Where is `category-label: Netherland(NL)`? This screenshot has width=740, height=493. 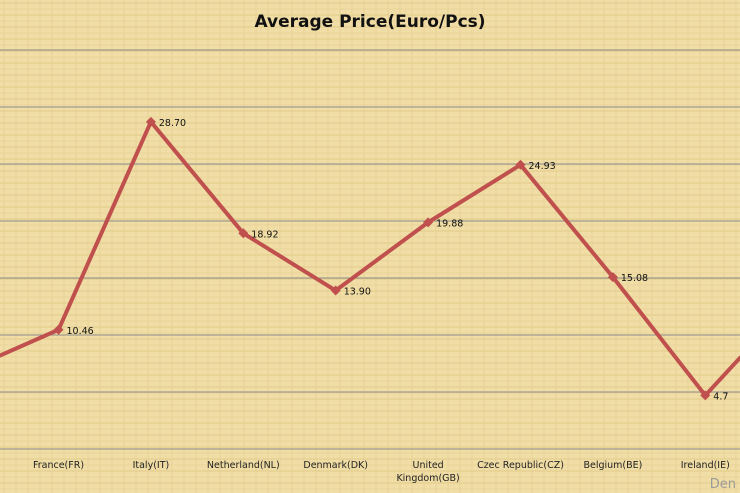 category-label: Netherland(NL) is located at coordinates (243, 465).